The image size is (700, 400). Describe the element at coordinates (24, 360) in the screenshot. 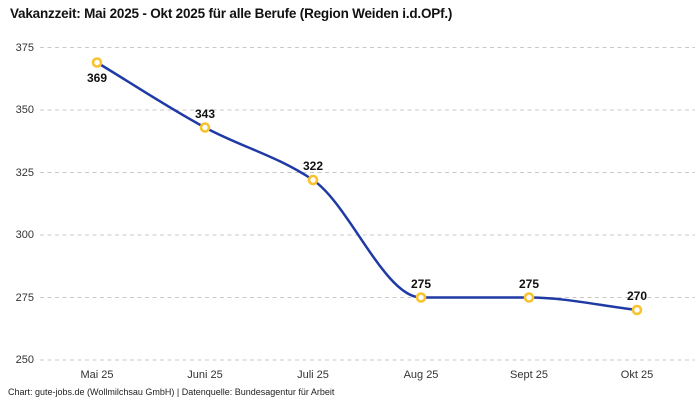

I see `y-tick-label: 250` at that location.